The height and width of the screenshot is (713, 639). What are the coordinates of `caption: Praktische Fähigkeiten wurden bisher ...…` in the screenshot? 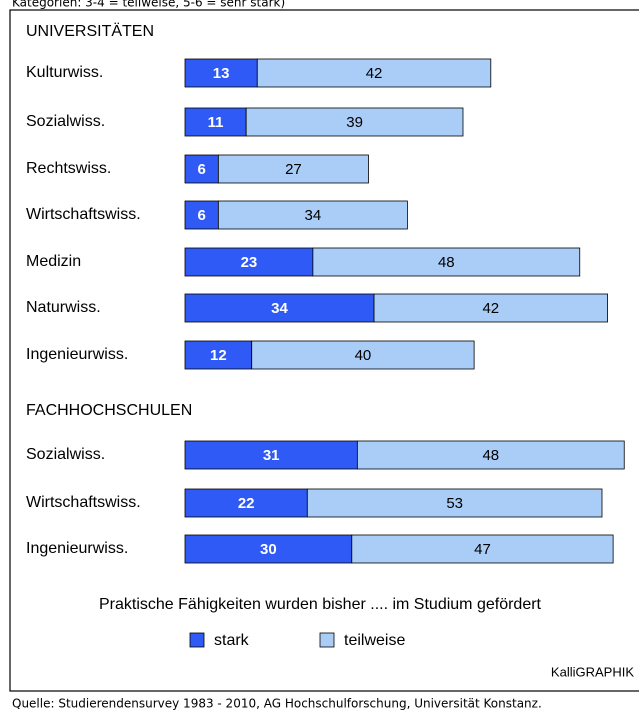 It's located at (320, 604).